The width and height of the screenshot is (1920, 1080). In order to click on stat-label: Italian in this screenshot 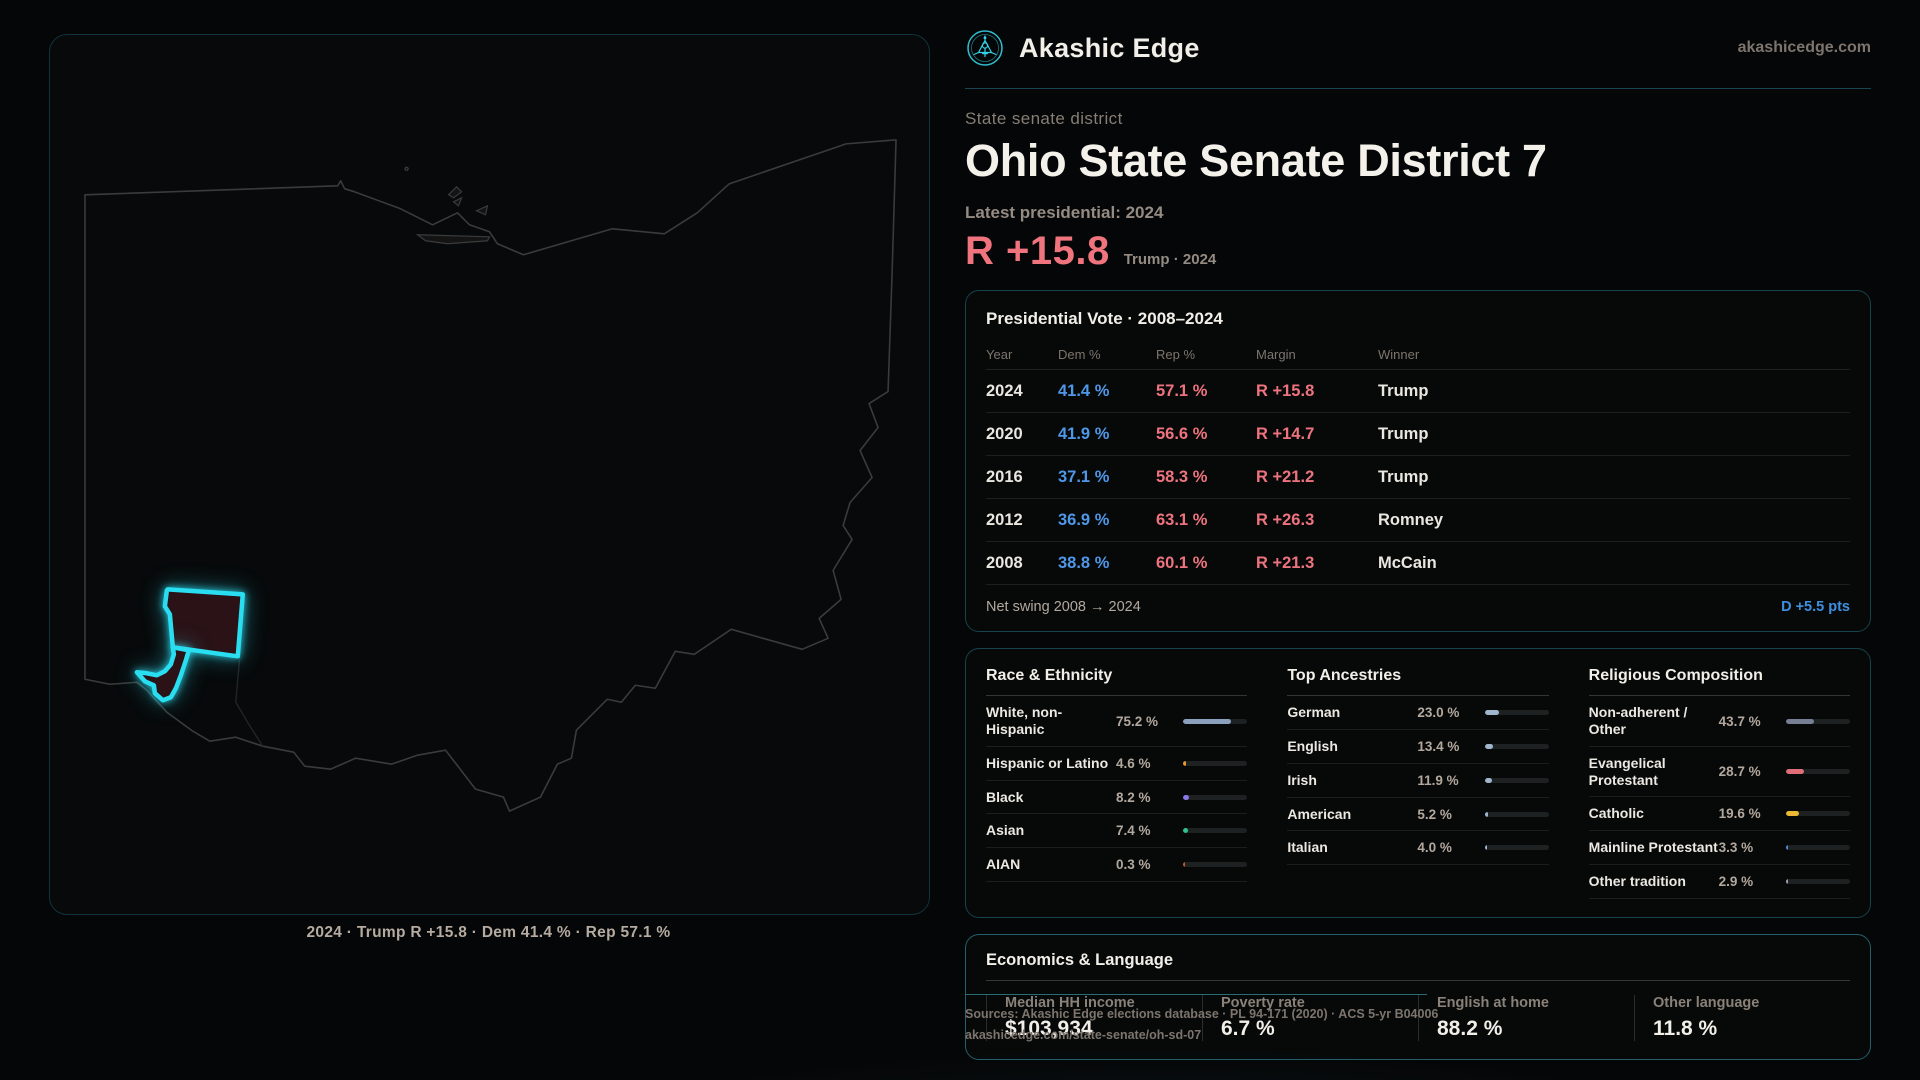, I will do `click(1307, 847)`.